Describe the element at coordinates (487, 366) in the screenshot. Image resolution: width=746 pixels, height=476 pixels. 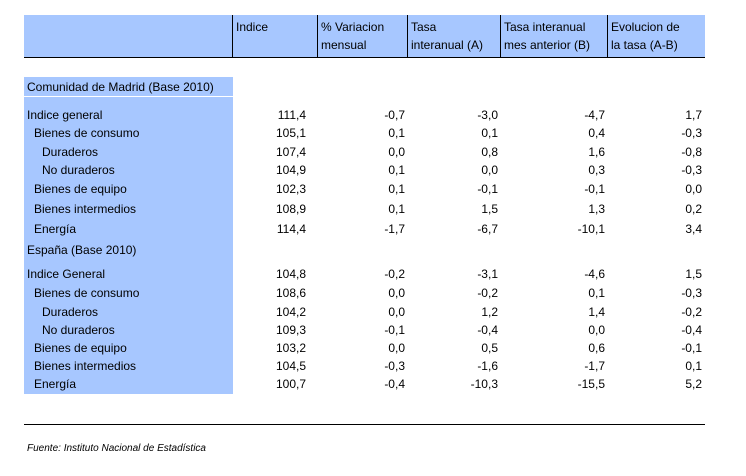
I see `cell-value: -1,6` at that location.